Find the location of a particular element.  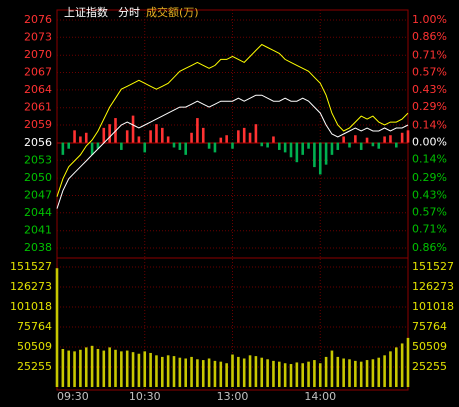

y-tick-label-right: 151527 is located at coordinates (433, 266).